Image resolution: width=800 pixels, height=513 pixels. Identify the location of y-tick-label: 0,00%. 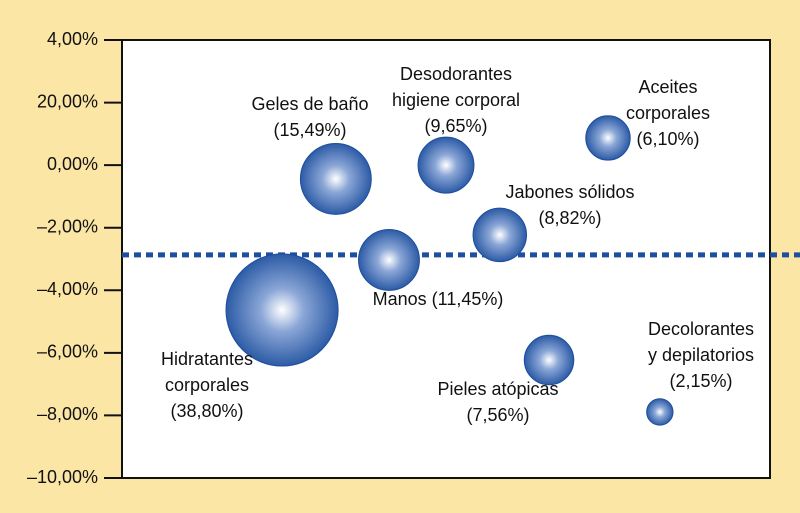
(72, 164).